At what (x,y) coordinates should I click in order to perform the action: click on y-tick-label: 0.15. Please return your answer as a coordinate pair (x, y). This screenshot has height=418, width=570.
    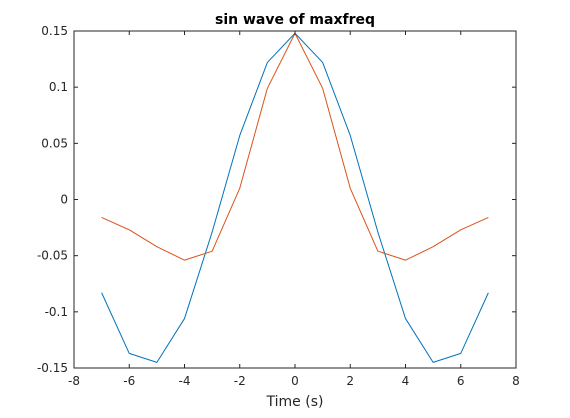
    Looking at the image, I should click on (54, 31).